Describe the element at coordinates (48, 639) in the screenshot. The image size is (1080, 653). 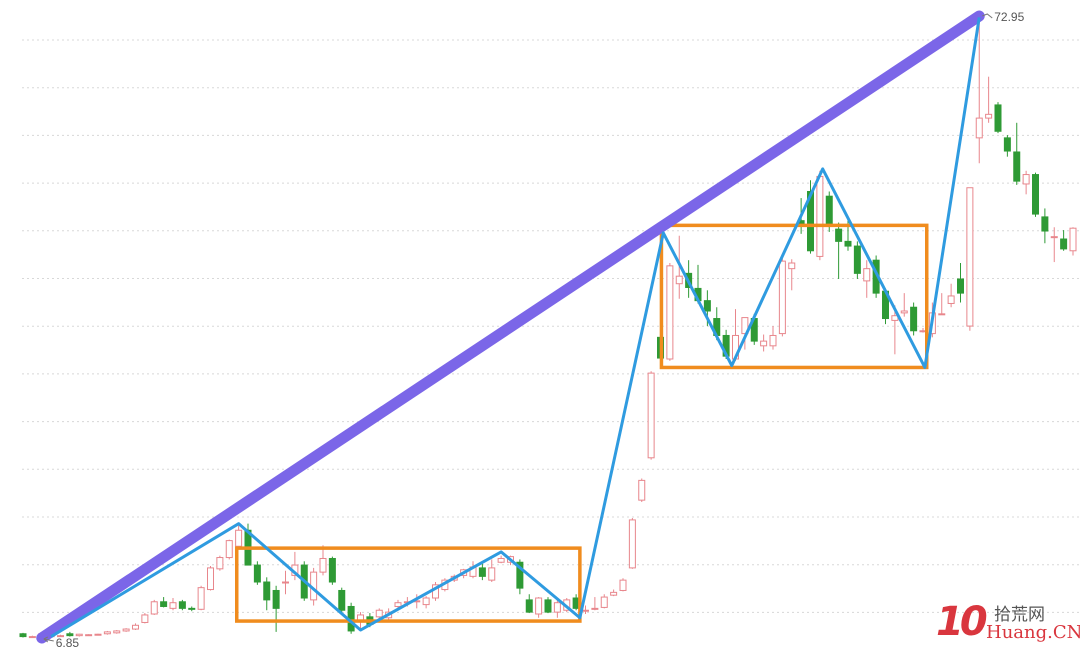
I see `low-label-leader` at that location.